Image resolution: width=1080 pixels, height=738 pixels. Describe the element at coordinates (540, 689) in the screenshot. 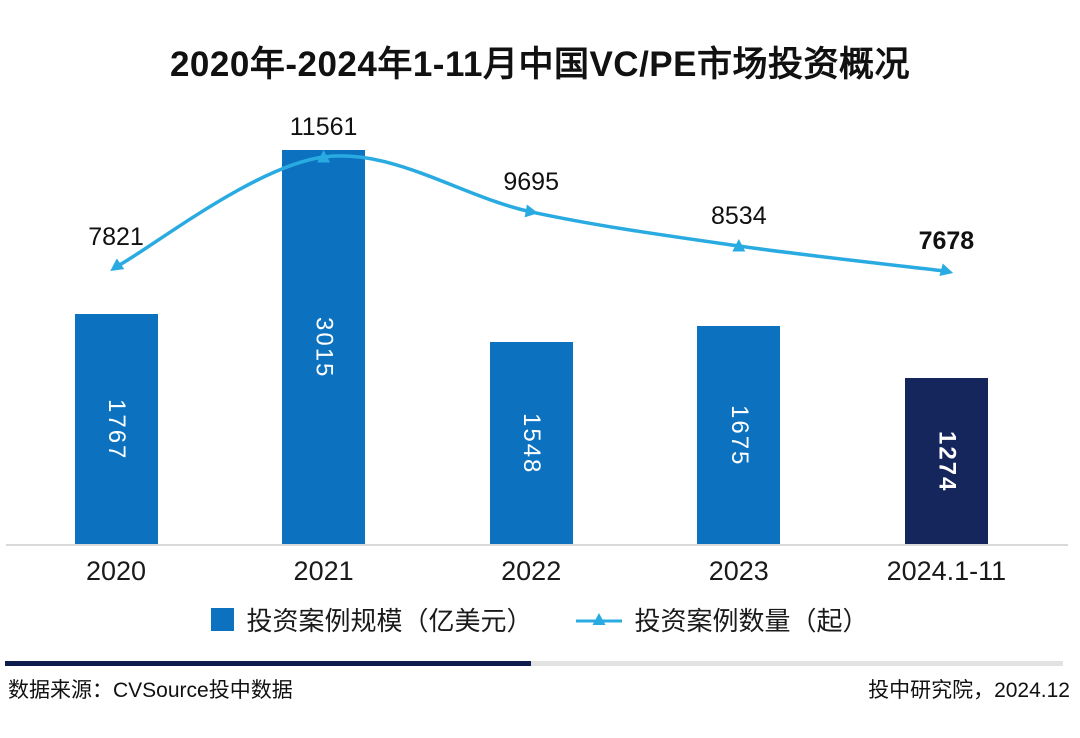

I see `footer: 数据来源：CVSource投中数据 投中研究院，2024.12` at that location.